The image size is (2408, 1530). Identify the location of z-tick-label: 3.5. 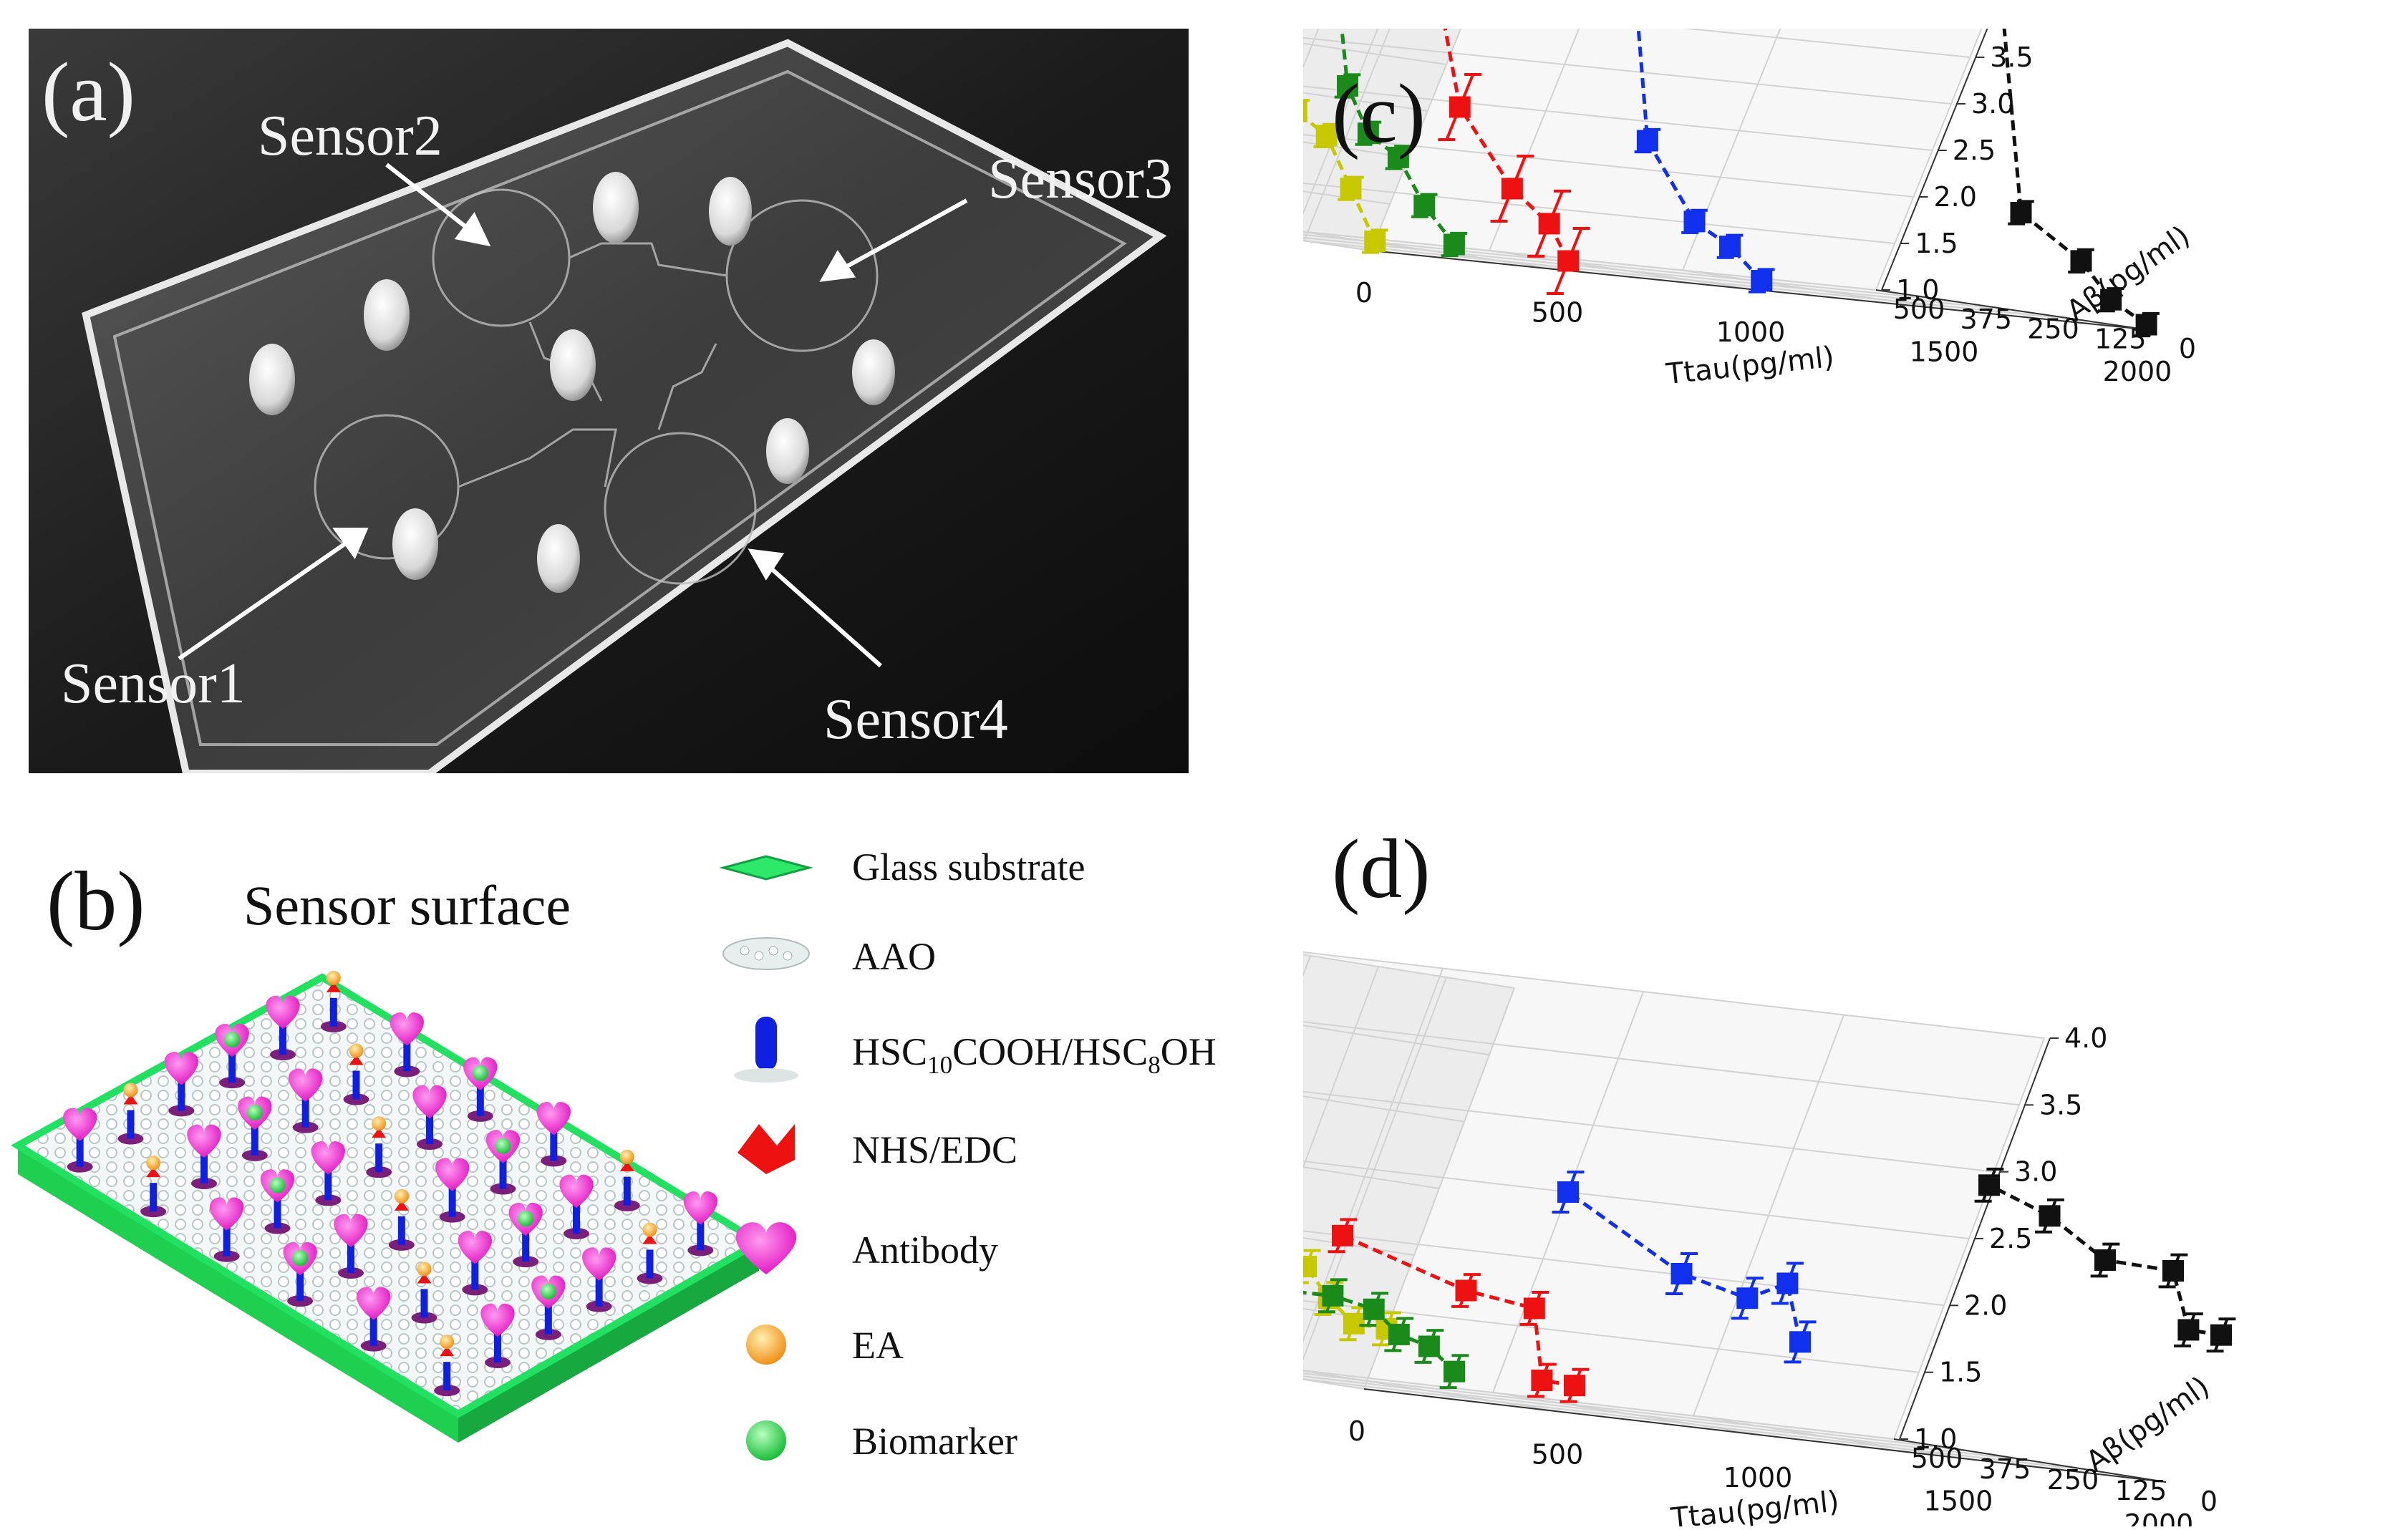
(2011, 57).